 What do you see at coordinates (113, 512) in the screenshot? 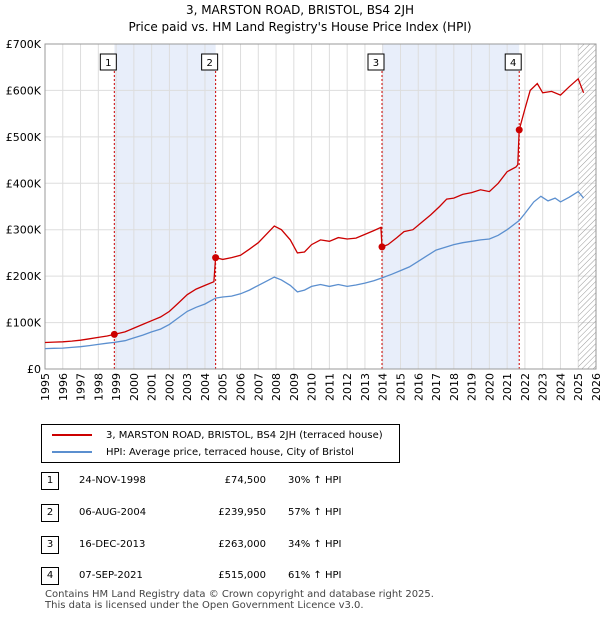
I see `sale-date: 06-AUG-2004` at bounding box center [113, 512].